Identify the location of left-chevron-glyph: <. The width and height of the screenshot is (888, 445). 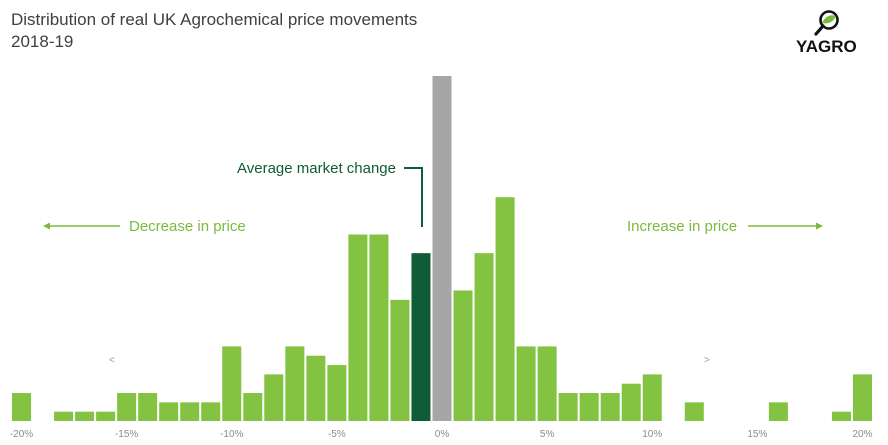
(112, 360).